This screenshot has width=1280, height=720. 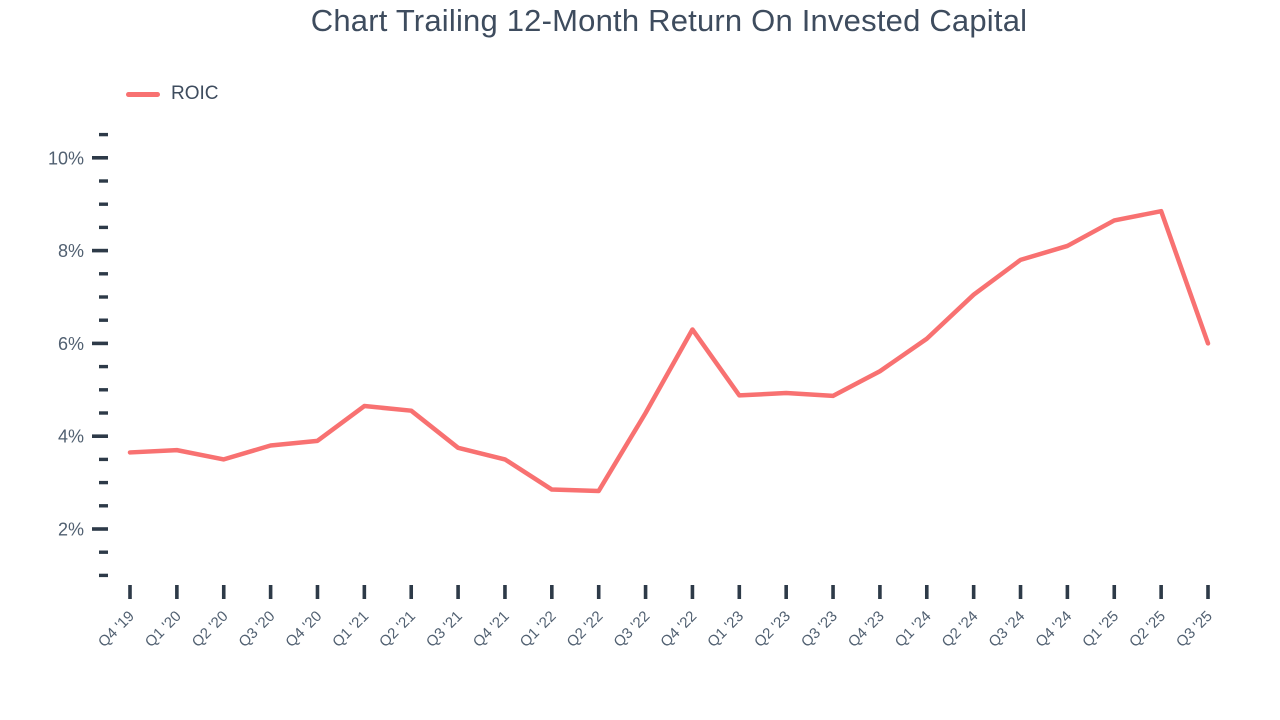 What do you see at coordinates (256, 629) in the screenshot?
I see `x-axis-tick-label: Q3 '20` at bounding box center [256, 629].